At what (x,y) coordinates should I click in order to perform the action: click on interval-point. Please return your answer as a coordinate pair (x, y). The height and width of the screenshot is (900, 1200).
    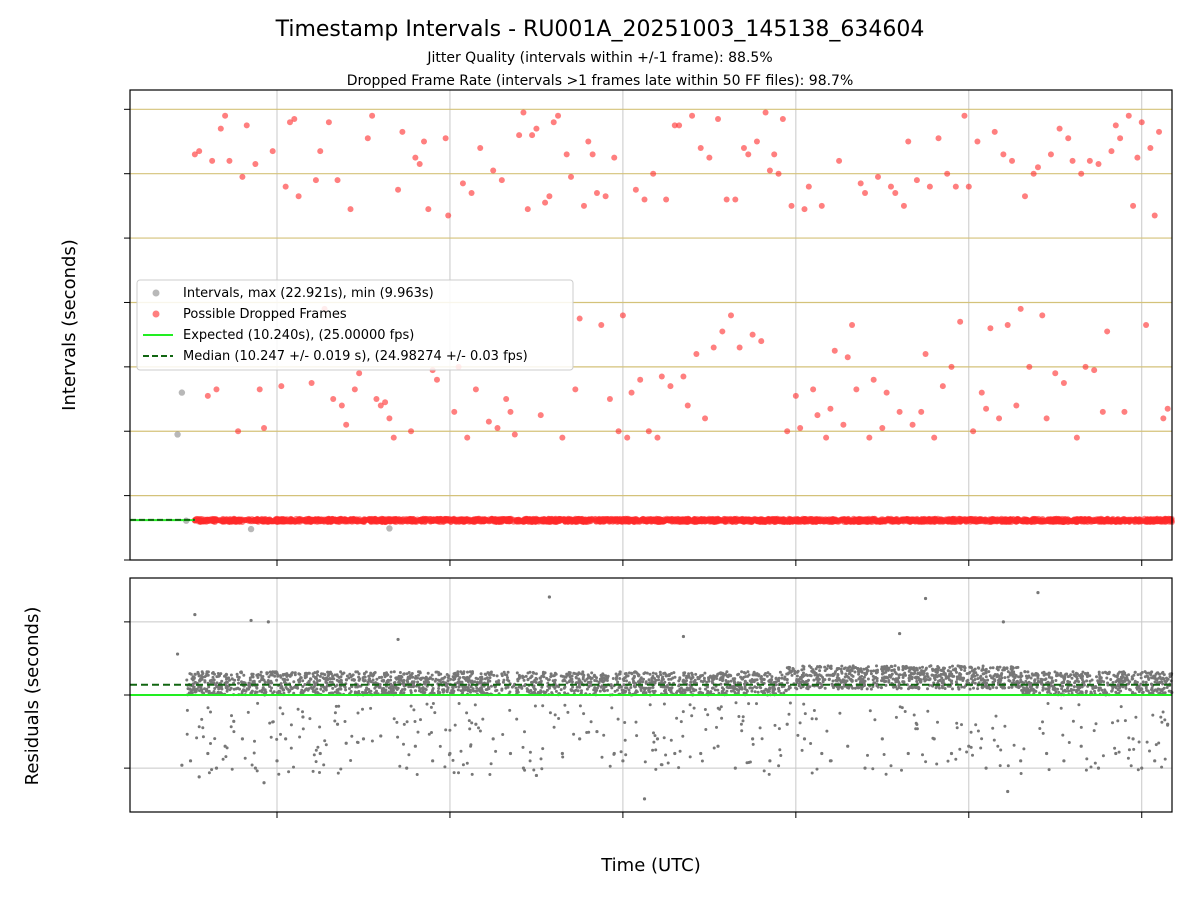
    Looking at the image, I should click on (251, 529).